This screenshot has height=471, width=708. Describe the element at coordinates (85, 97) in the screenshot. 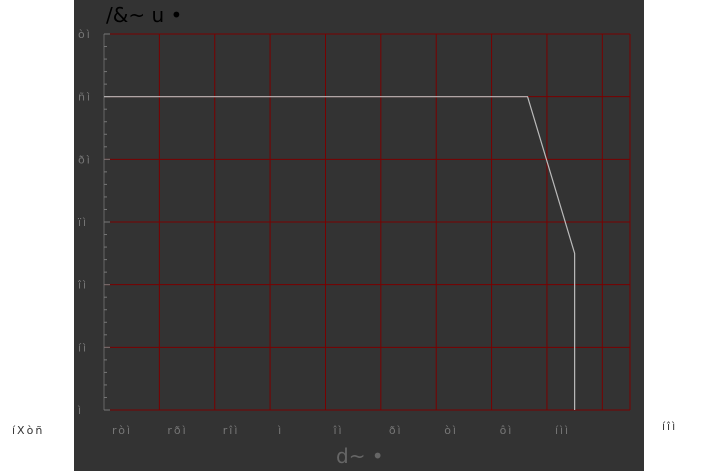

I see `y-tick-label: ñì` at that location.